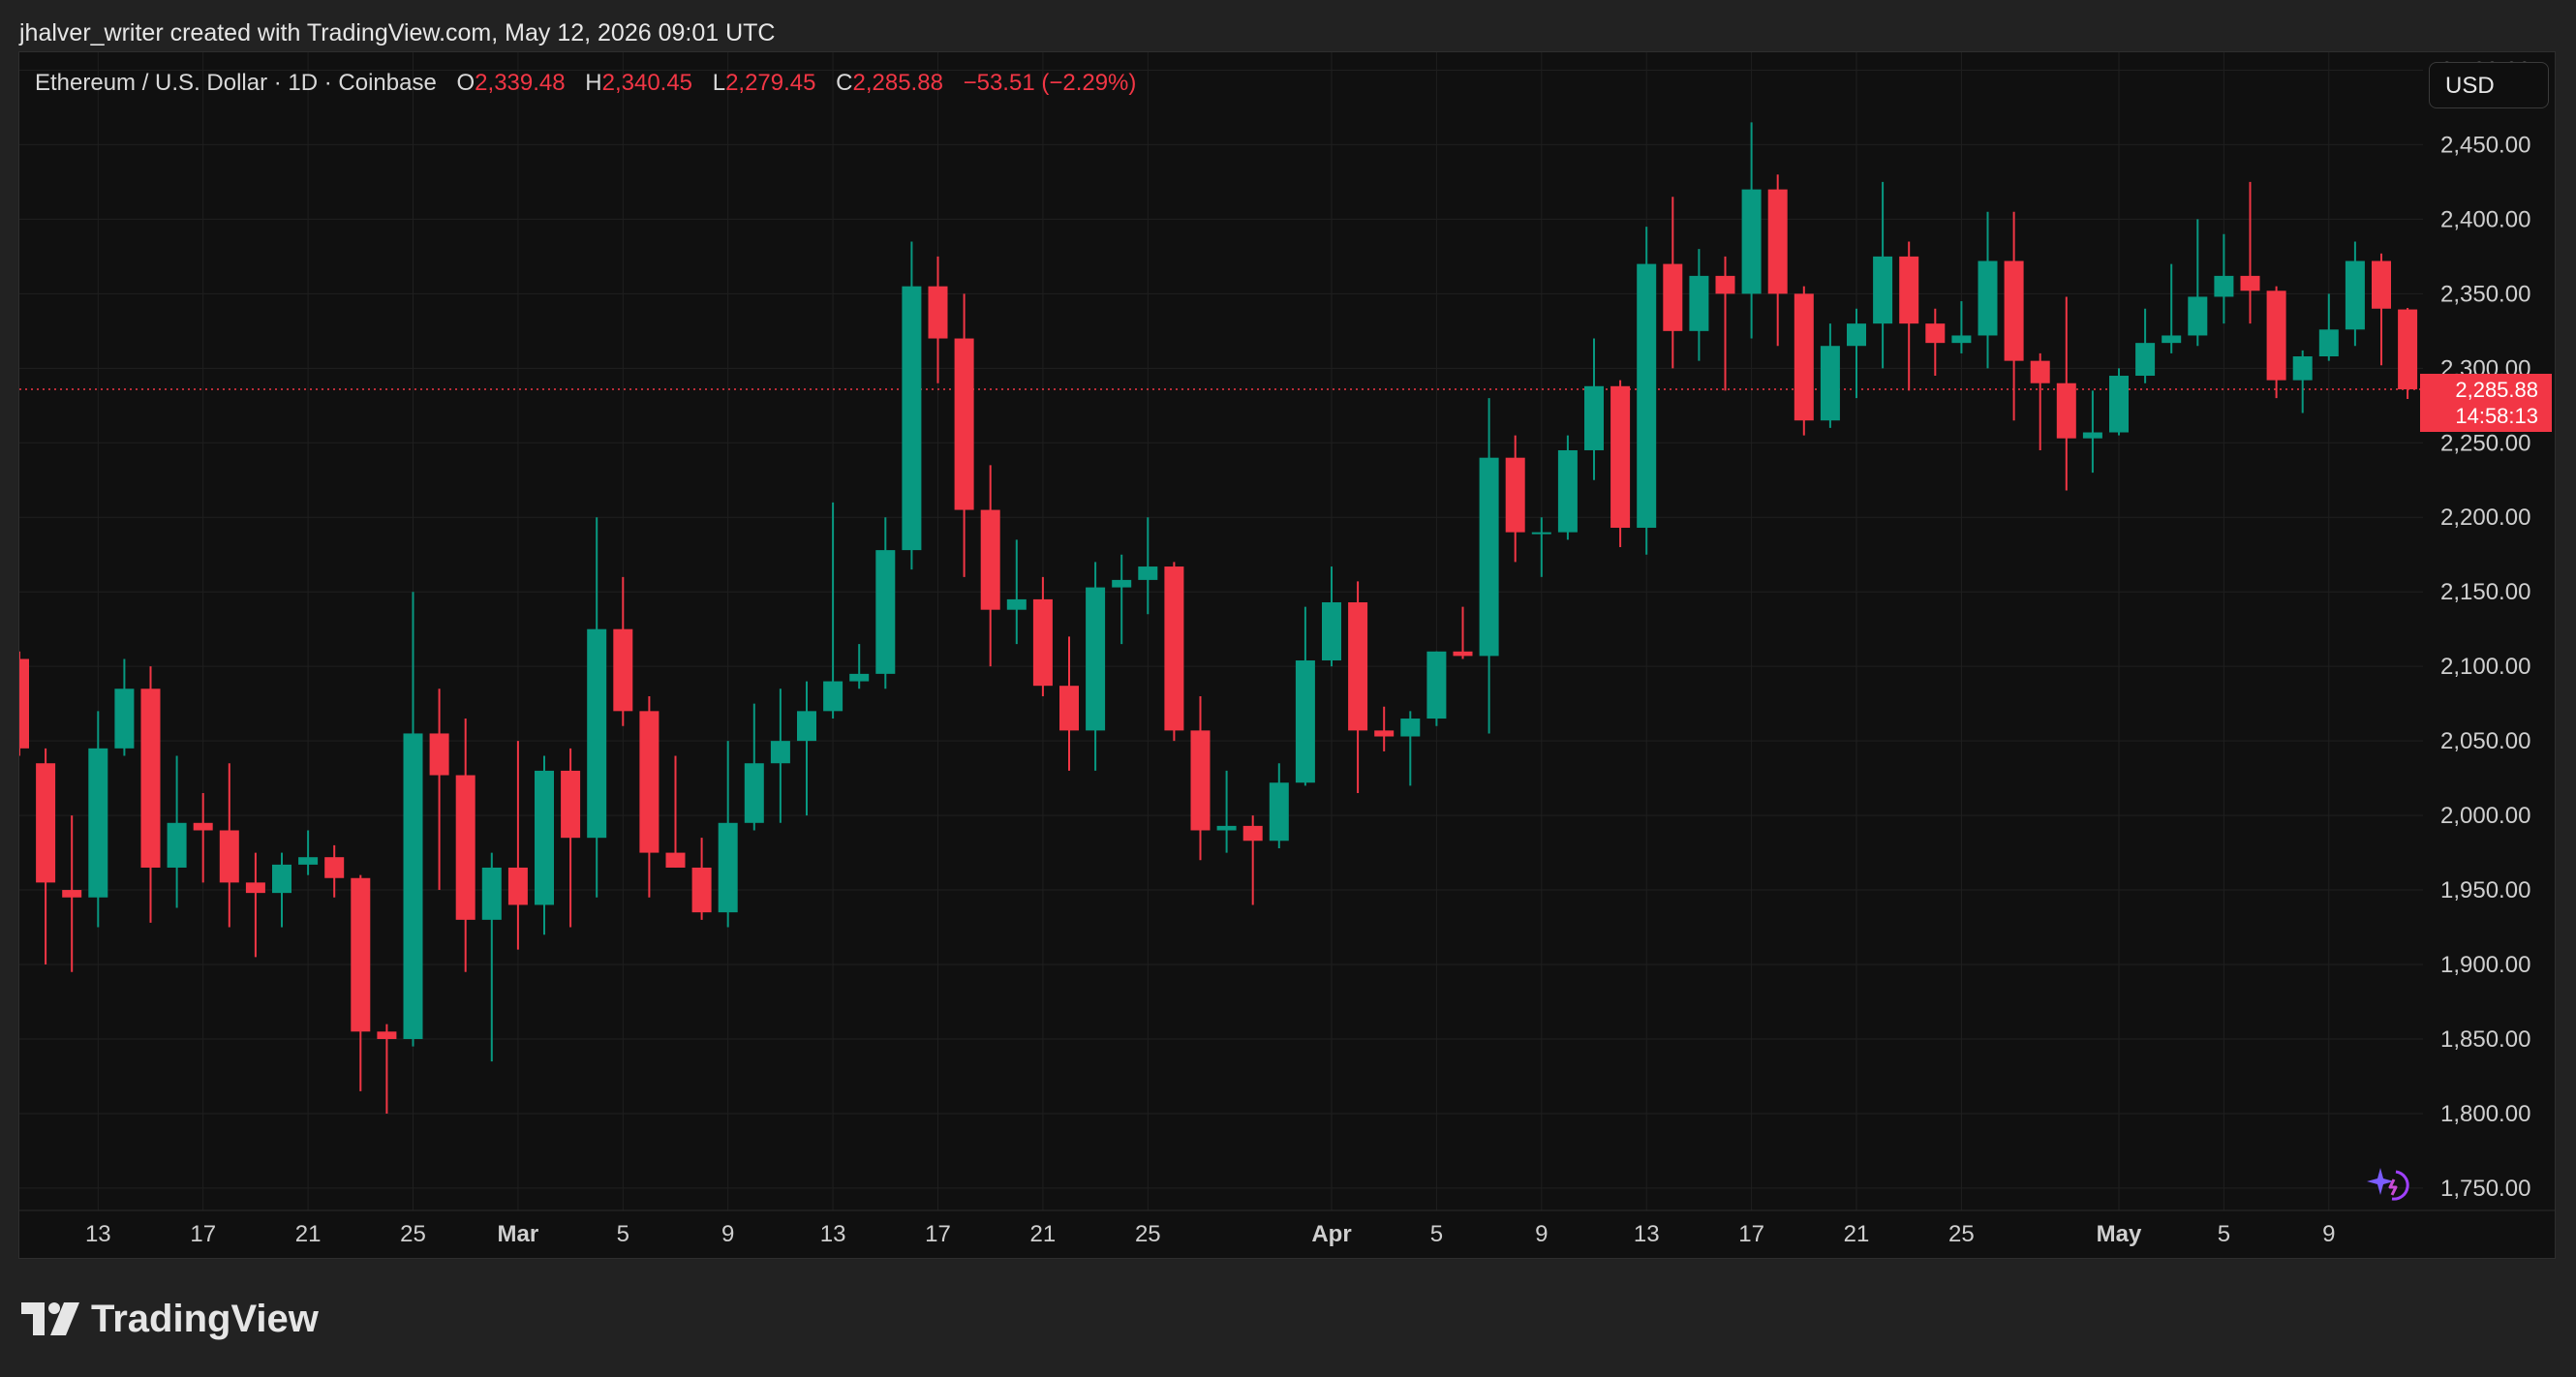 This screenshot has width=2576, height=1377. Describe the element at coordinates (2485, 443) in the screenshot. I see `y-tick-label: 2,250.00` at that location.